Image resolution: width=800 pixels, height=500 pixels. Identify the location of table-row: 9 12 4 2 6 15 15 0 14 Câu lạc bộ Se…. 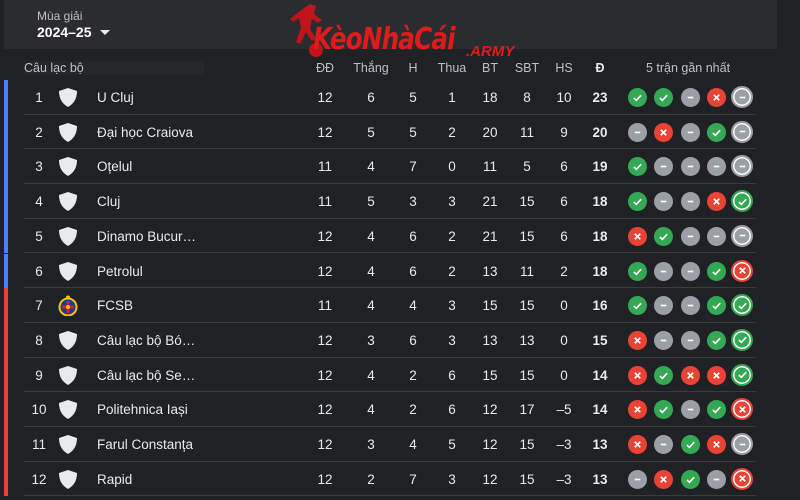
(400, 375).